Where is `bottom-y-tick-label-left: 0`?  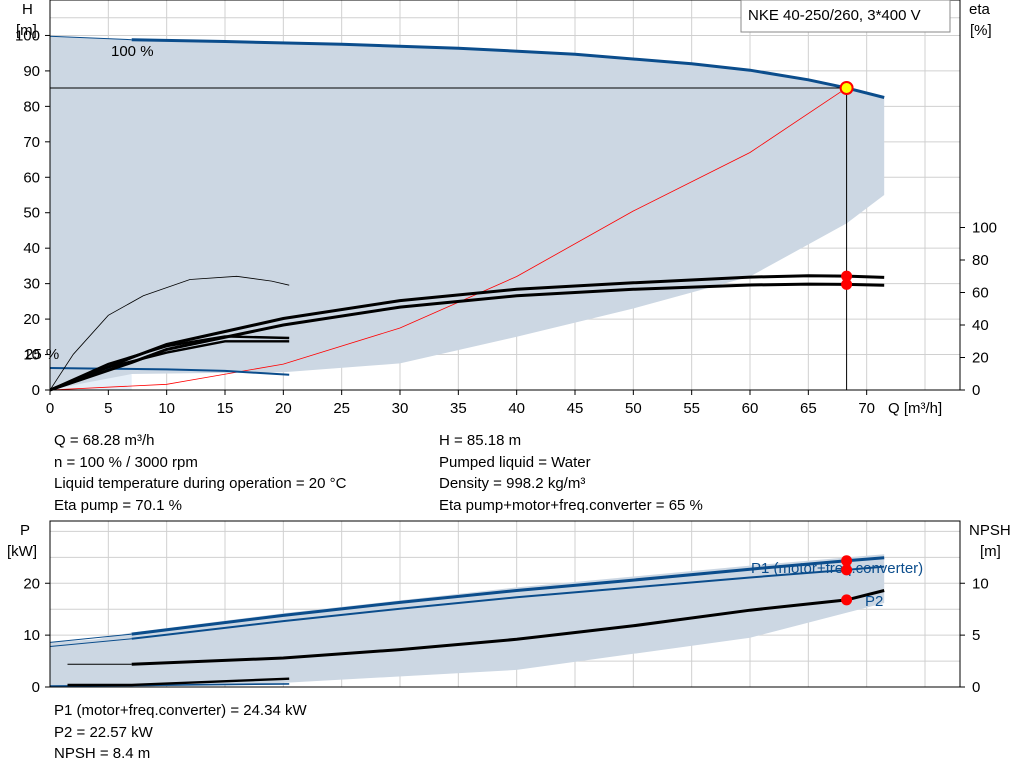 bottom-y-tick-label-left: 0 is located at coordinates (36, 687).